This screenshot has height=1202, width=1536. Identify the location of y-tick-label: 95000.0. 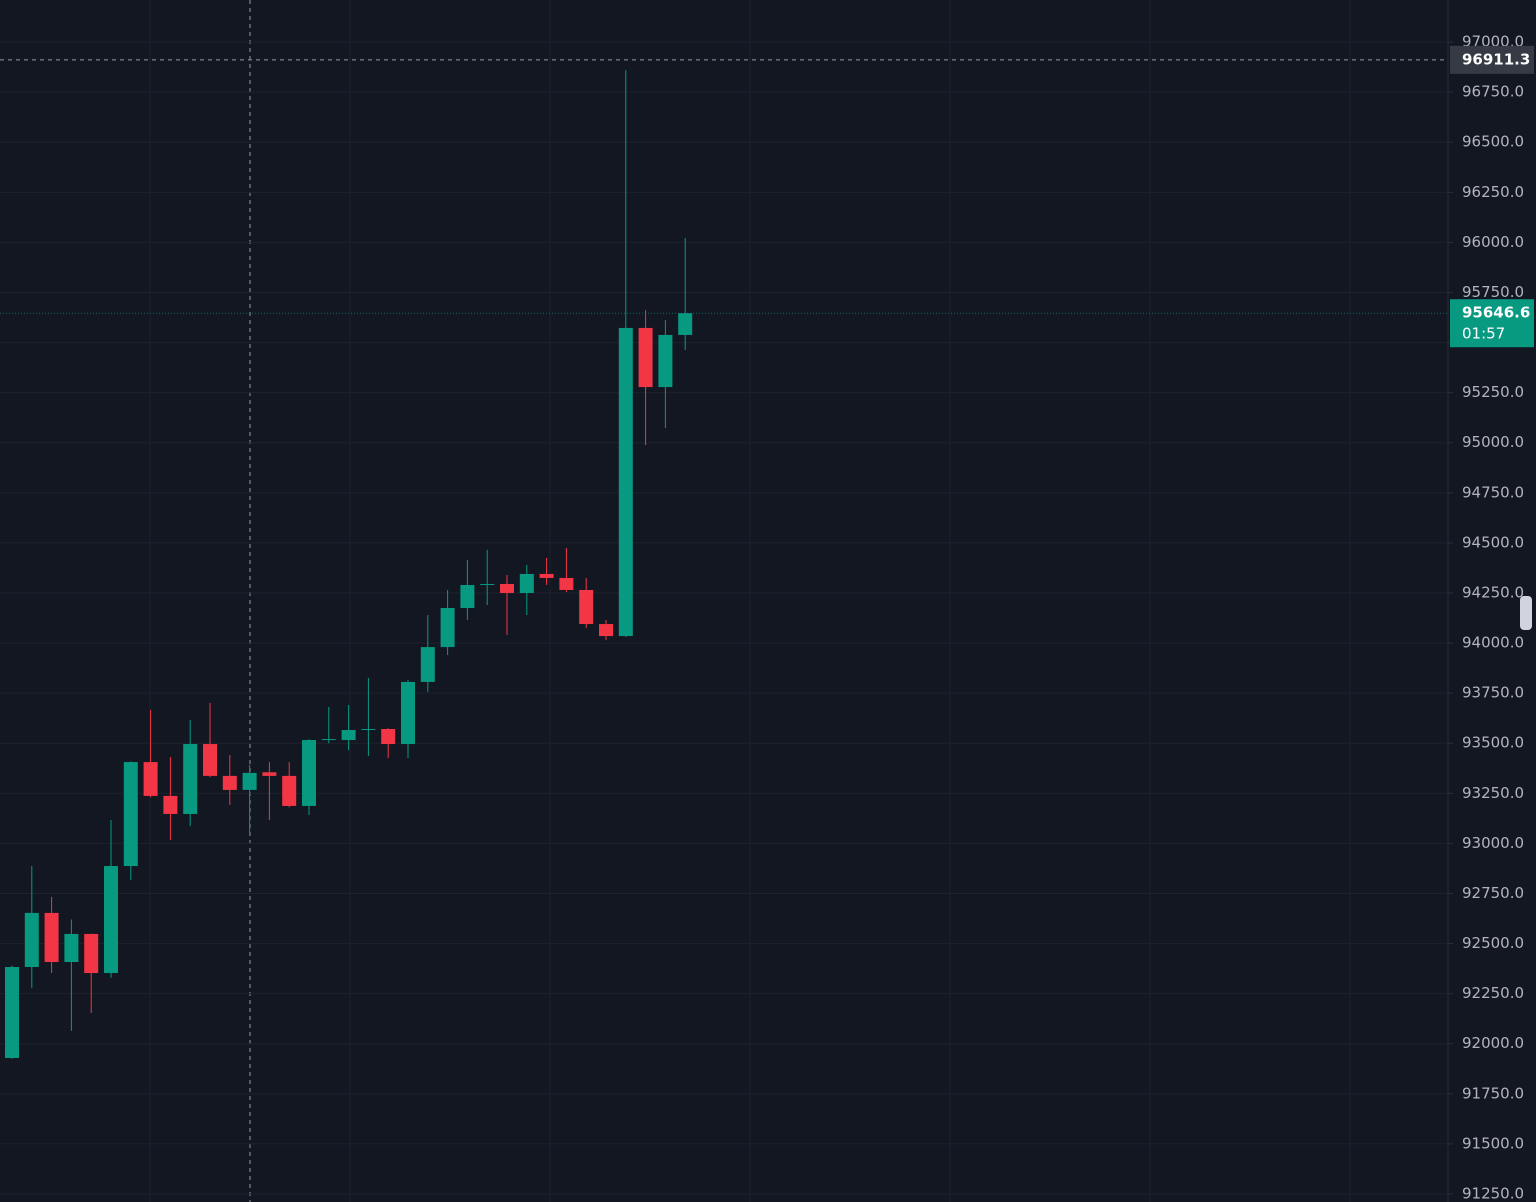
(1493, 442).